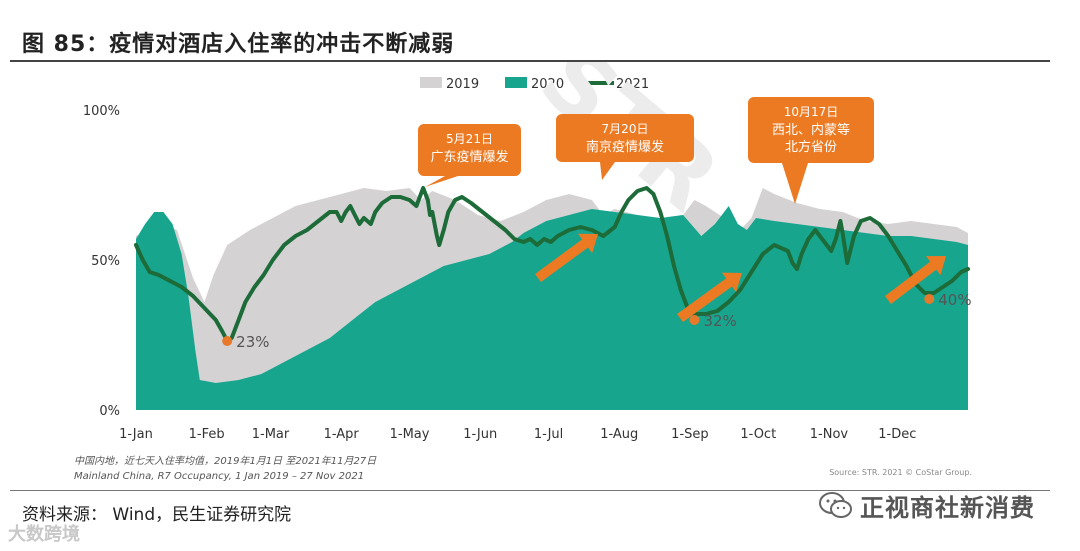  I want to click on x-tick-label: 1-May, so click(410, 434).